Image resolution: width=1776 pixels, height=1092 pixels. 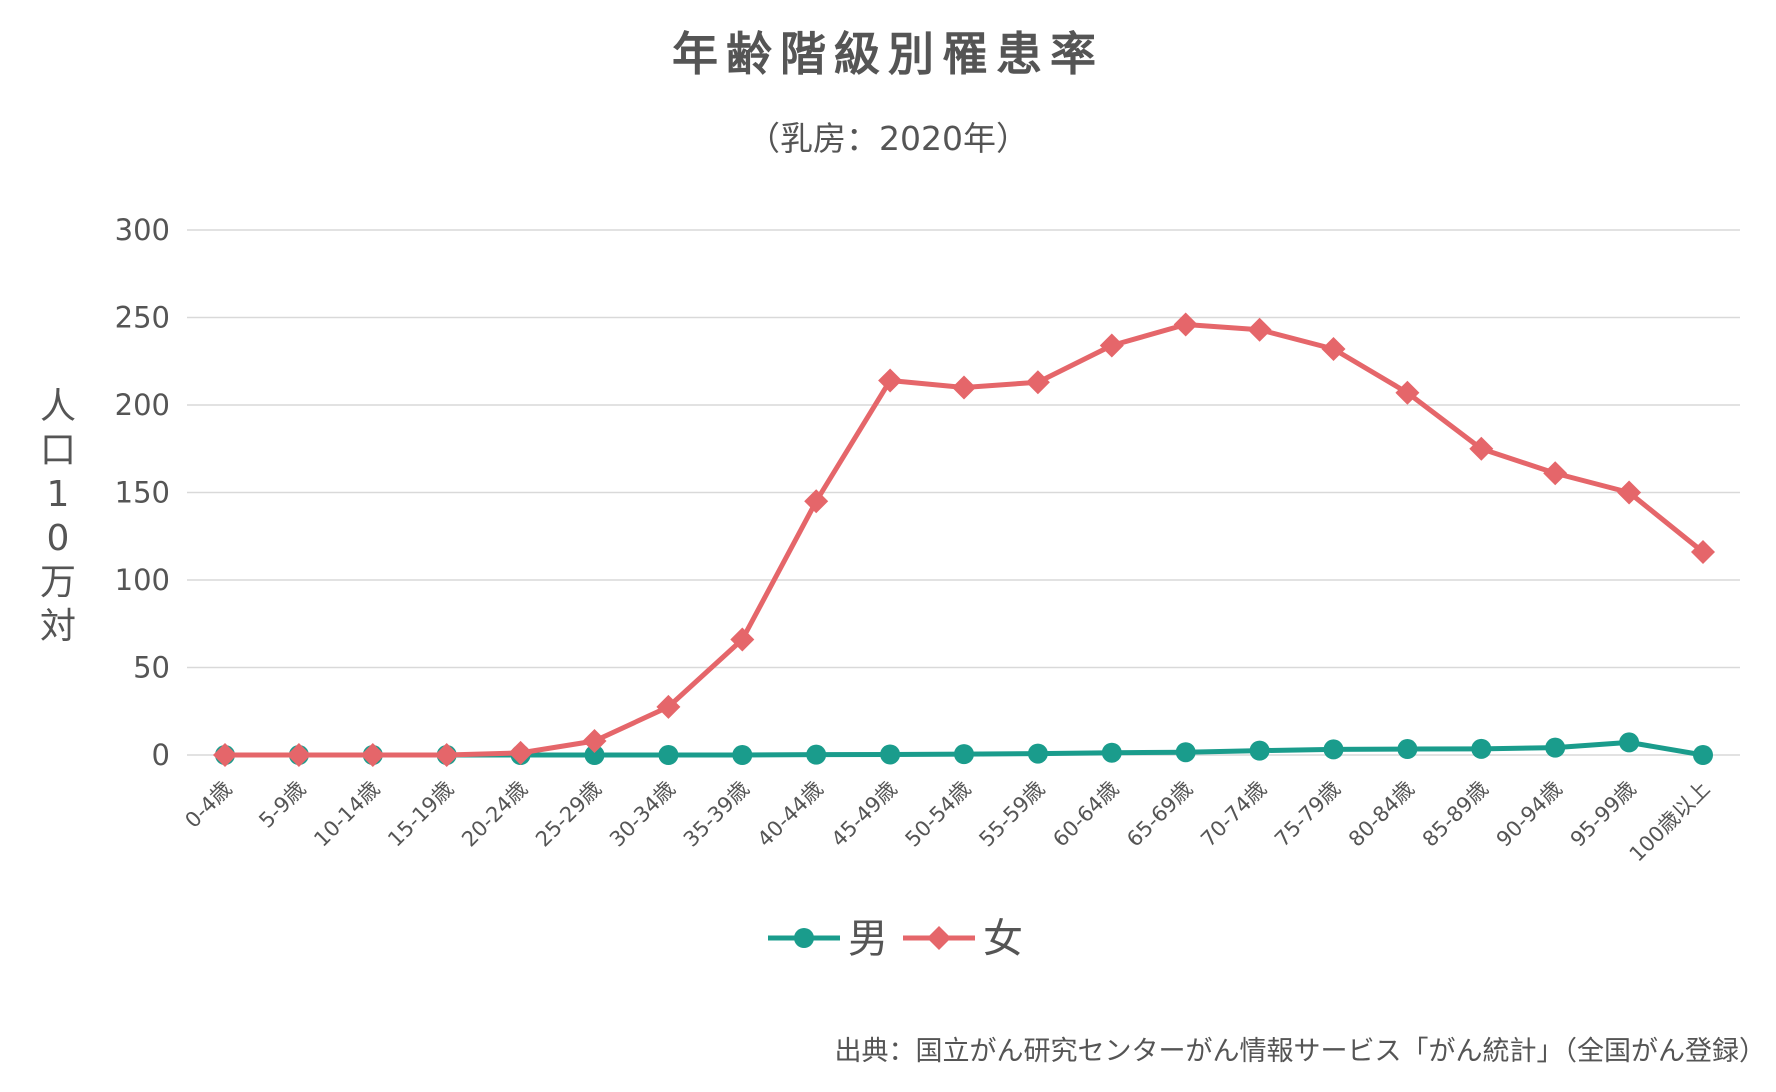 What do you see at coordinates (1381, 814) in the screenshot?
I see `x-tick-label: 80-84歳` at bounding box center [1381, 814].